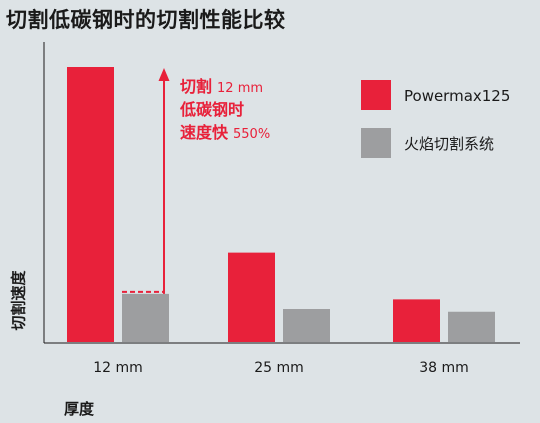 This screenshot has height=423, width=540. Describe the element at coordinates (164, 74) in the screenshot. I see `annotation-arrow-head` at that location.